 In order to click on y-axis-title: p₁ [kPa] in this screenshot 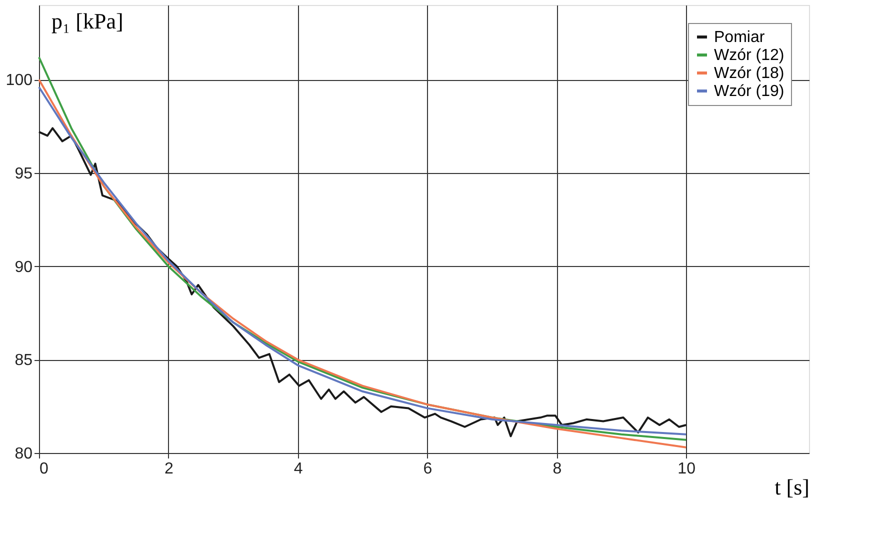, I will do `click(88, 21)`.